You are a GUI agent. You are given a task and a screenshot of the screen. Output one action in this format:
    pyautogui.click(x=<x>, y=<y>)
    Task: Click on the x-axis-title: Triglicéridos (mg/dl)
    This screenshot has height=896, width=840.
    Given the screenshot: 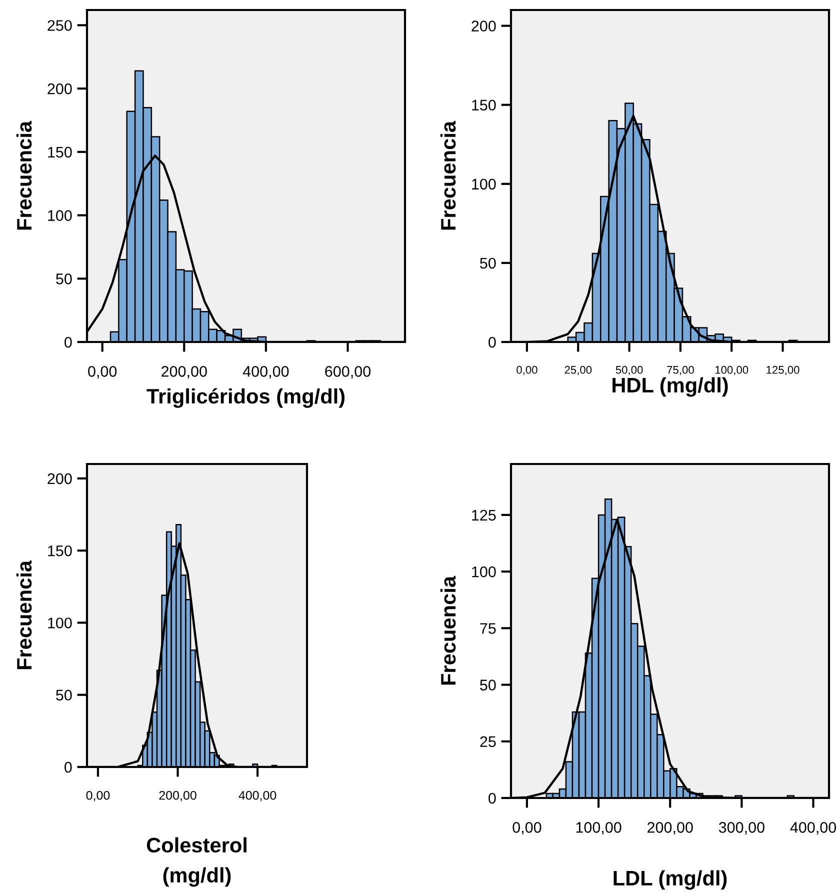 What is the action you would take?
    pyautogui.click(x=245, y=398)
    